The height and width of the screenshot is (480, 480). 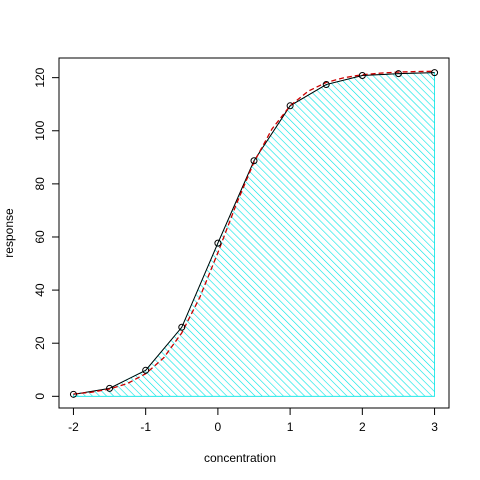 I want to click on x-tick-label: -1, so click(x=145, y=427).